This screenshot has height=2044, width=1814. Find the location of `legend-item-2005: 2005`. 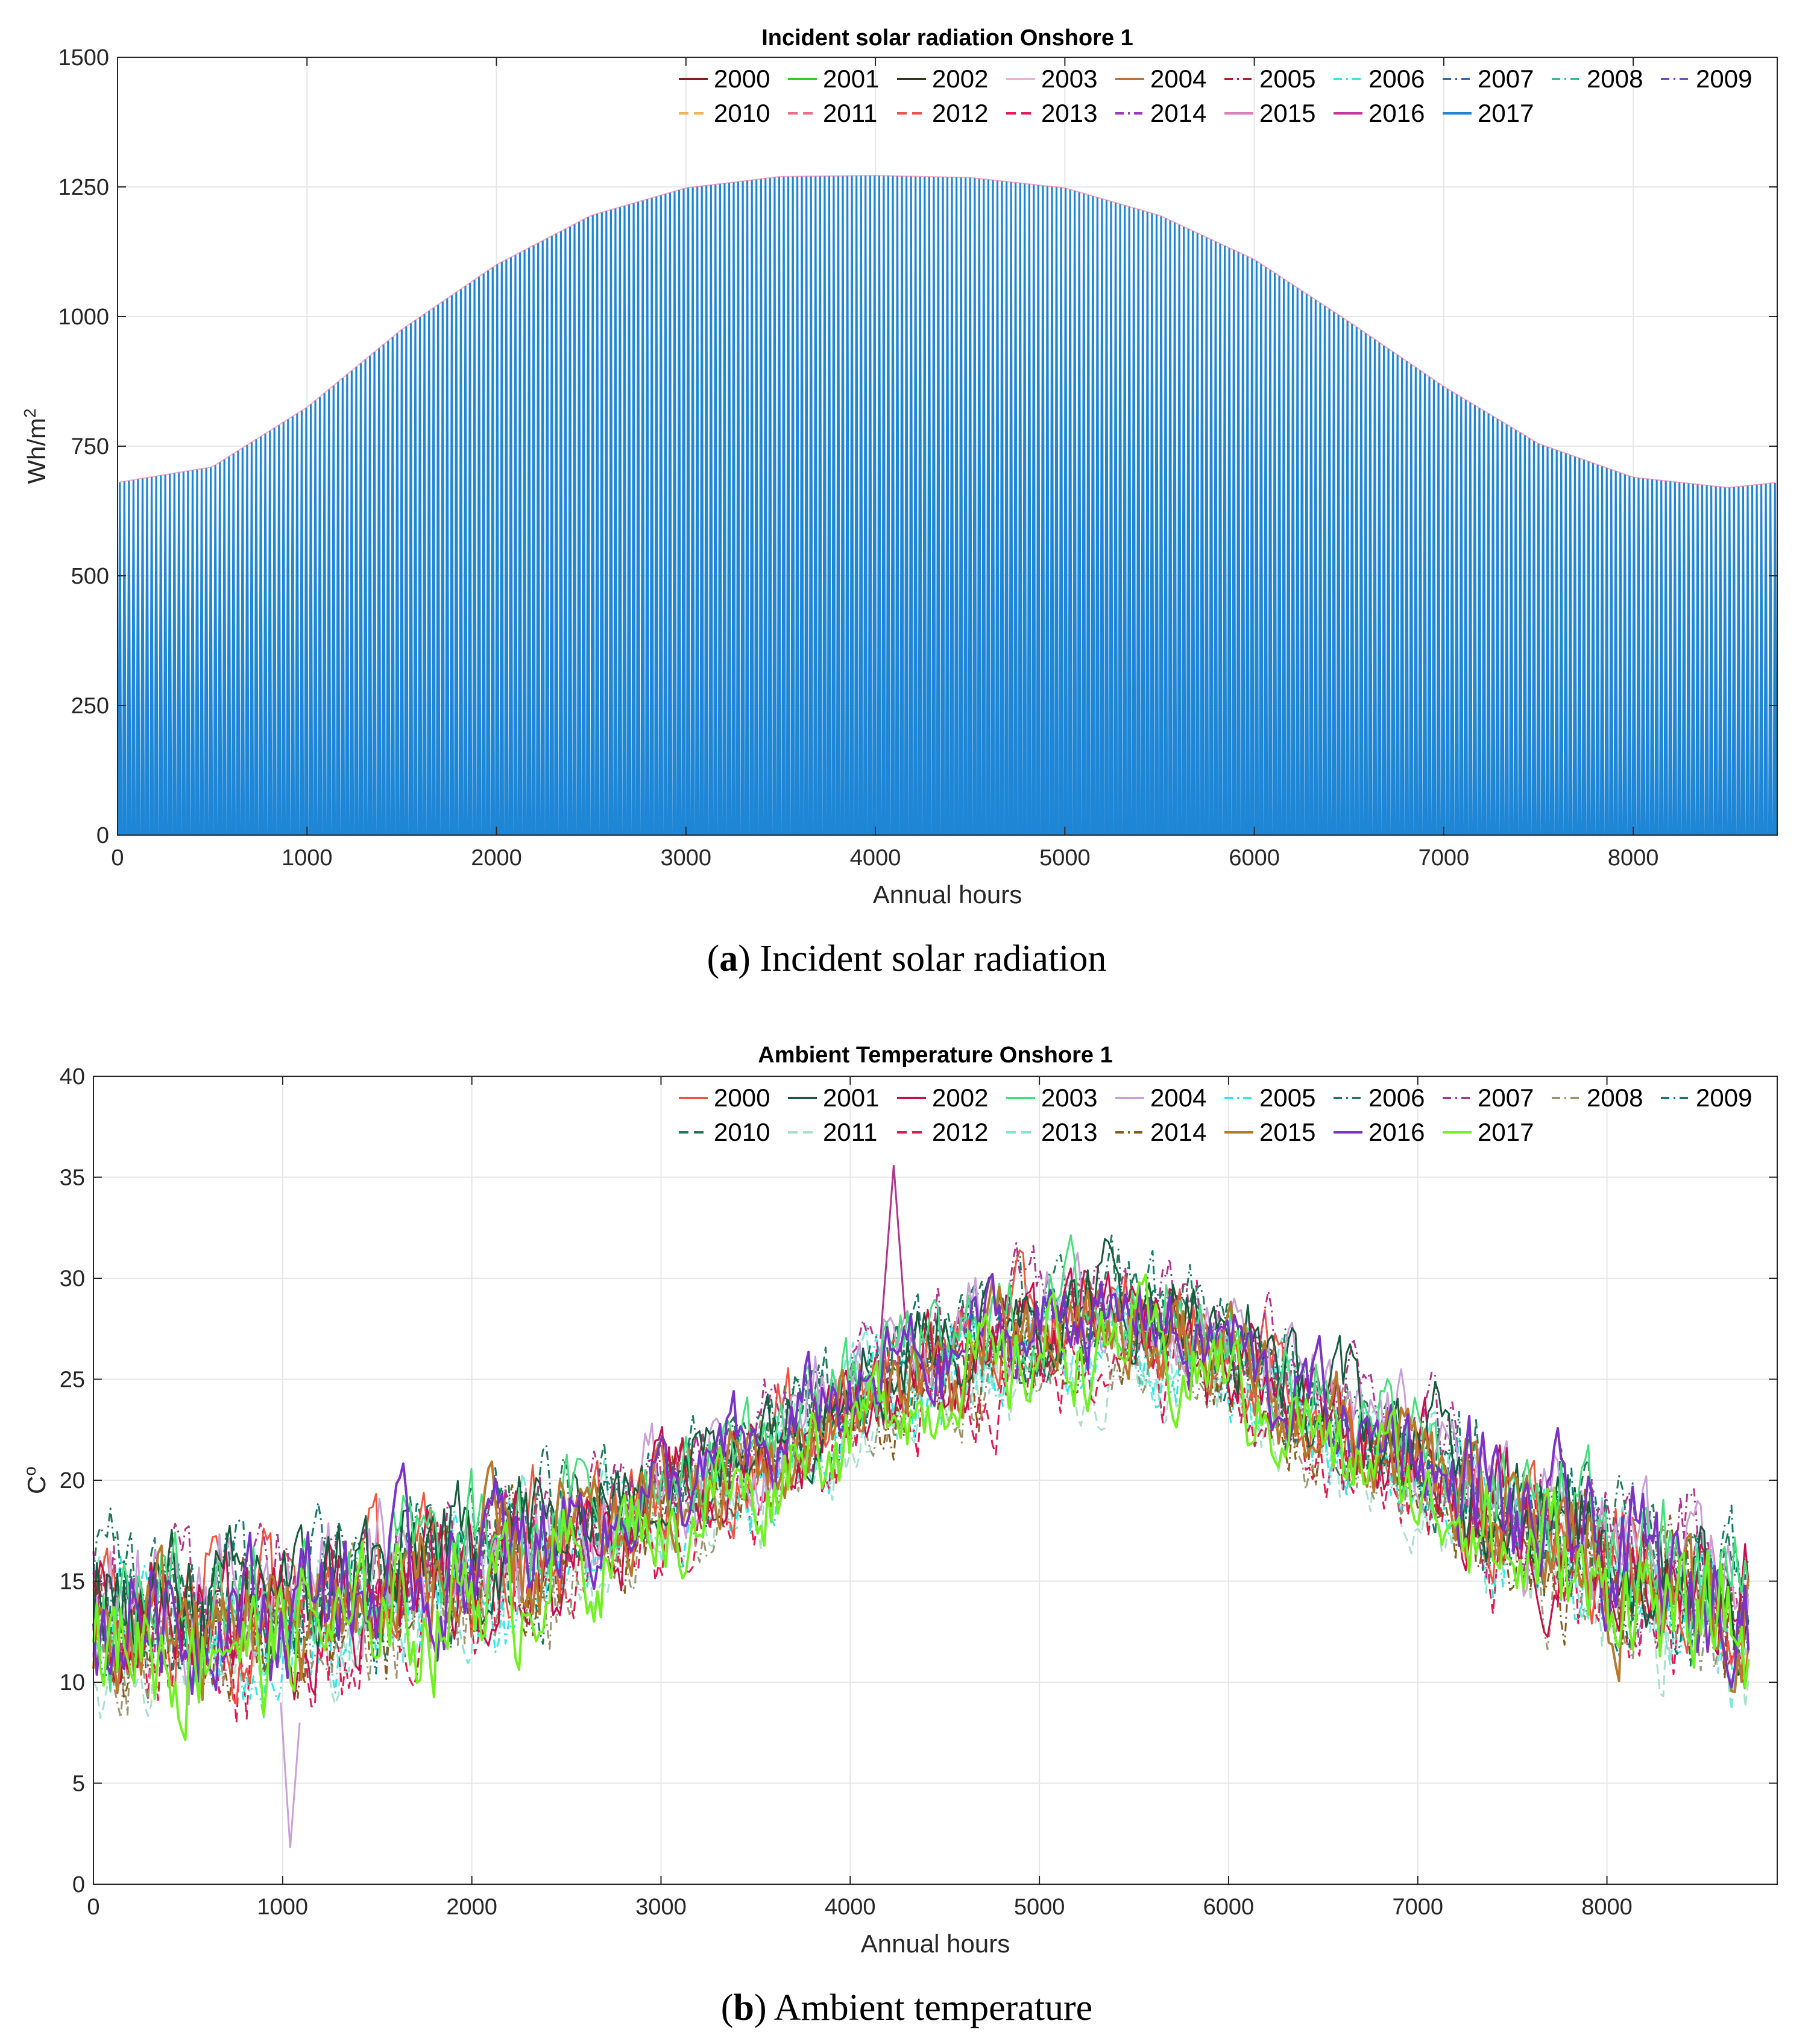

legend-item-2005: 2005 is located at coordinates (1269, 1098).